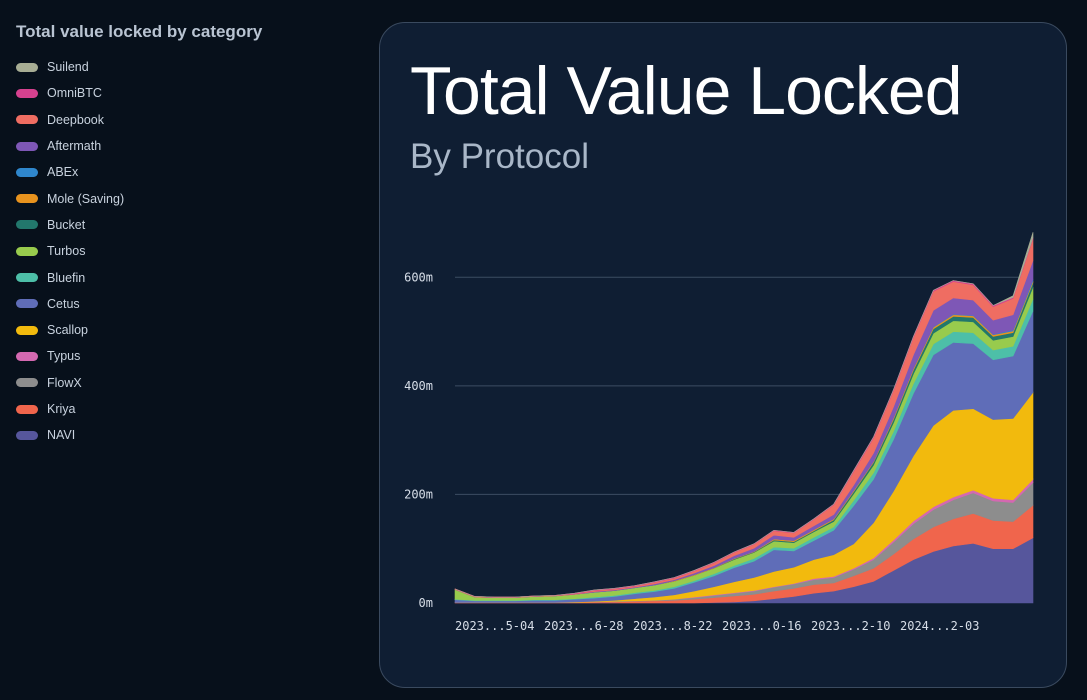 The width and height of the screenshot is (1087, 700). What do you see at coordinates (494, 626) in the screenshot?
I see `x-tick-label: 2023...5-04` at bounding box center [494, 626].